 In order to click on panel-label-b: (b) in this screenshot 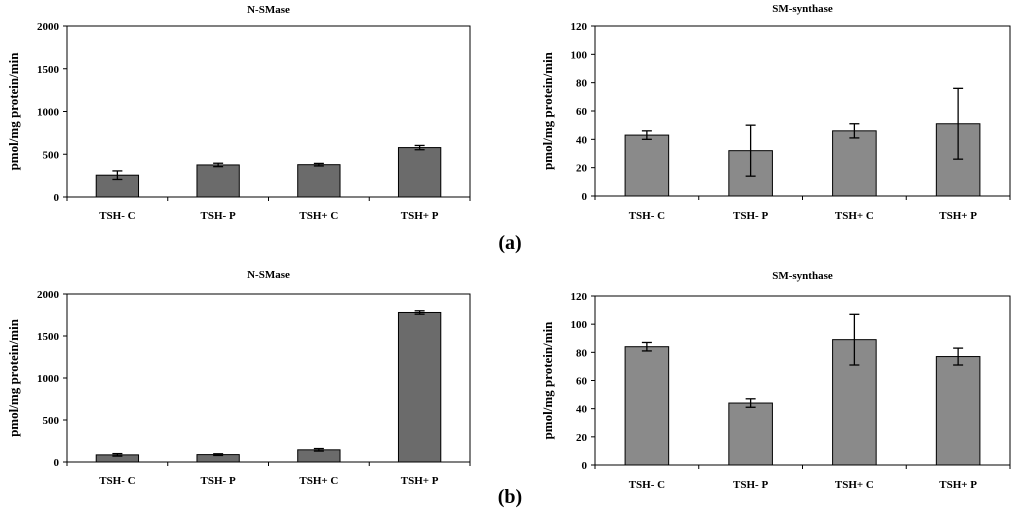, I will do `click(510, 497)`.